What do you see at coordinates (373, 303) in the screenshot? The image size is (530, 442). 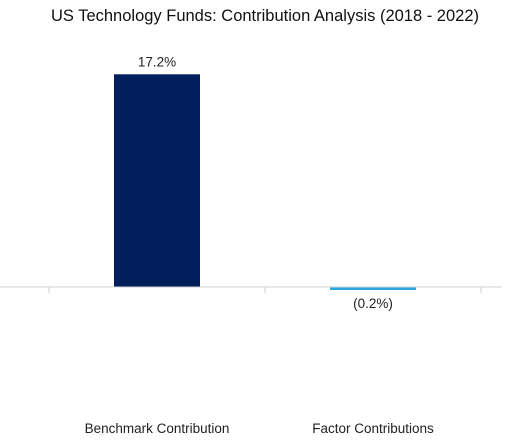 I see `data-label: (0.2%)` at bounding box center [373, 303].